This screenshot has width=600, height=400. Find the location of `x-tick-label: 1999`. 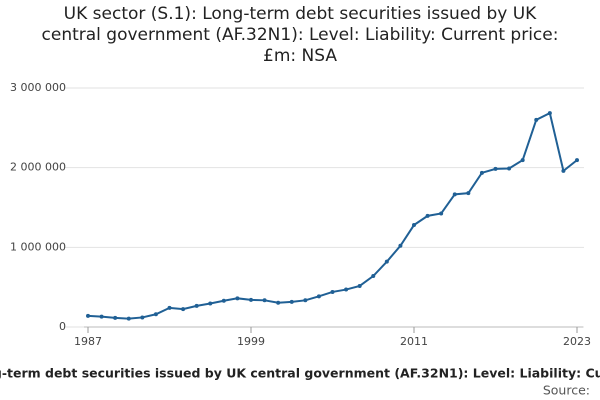

x-tick-label: 1999 is located at coordinates (251, 341).